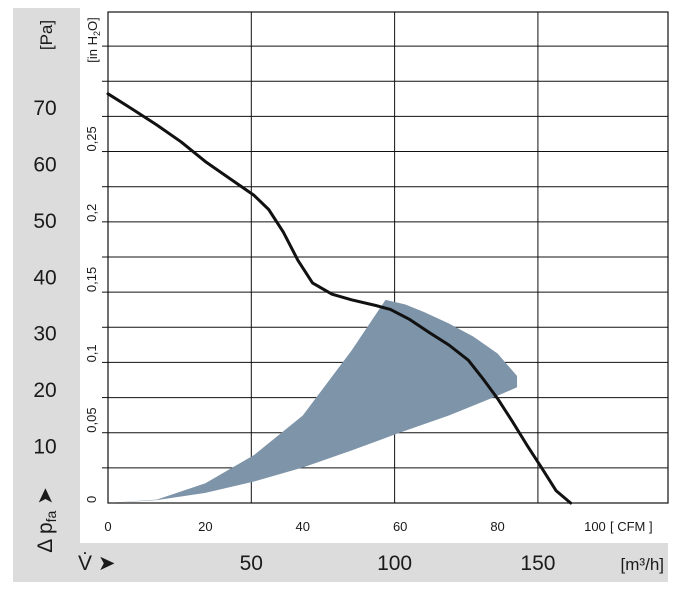 Image resolution: width=680 pixels, height=593 pixels. I want to click on m3h-tick-label: 50, so click(251, 563).